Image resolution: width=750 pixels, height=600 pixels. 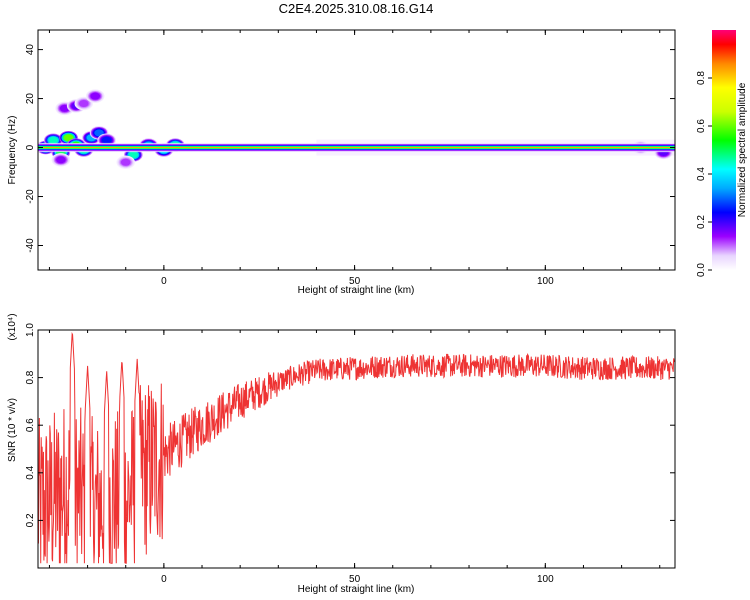 I want to click on snr-x-tick-label: 50, so click(x=355, y=579).